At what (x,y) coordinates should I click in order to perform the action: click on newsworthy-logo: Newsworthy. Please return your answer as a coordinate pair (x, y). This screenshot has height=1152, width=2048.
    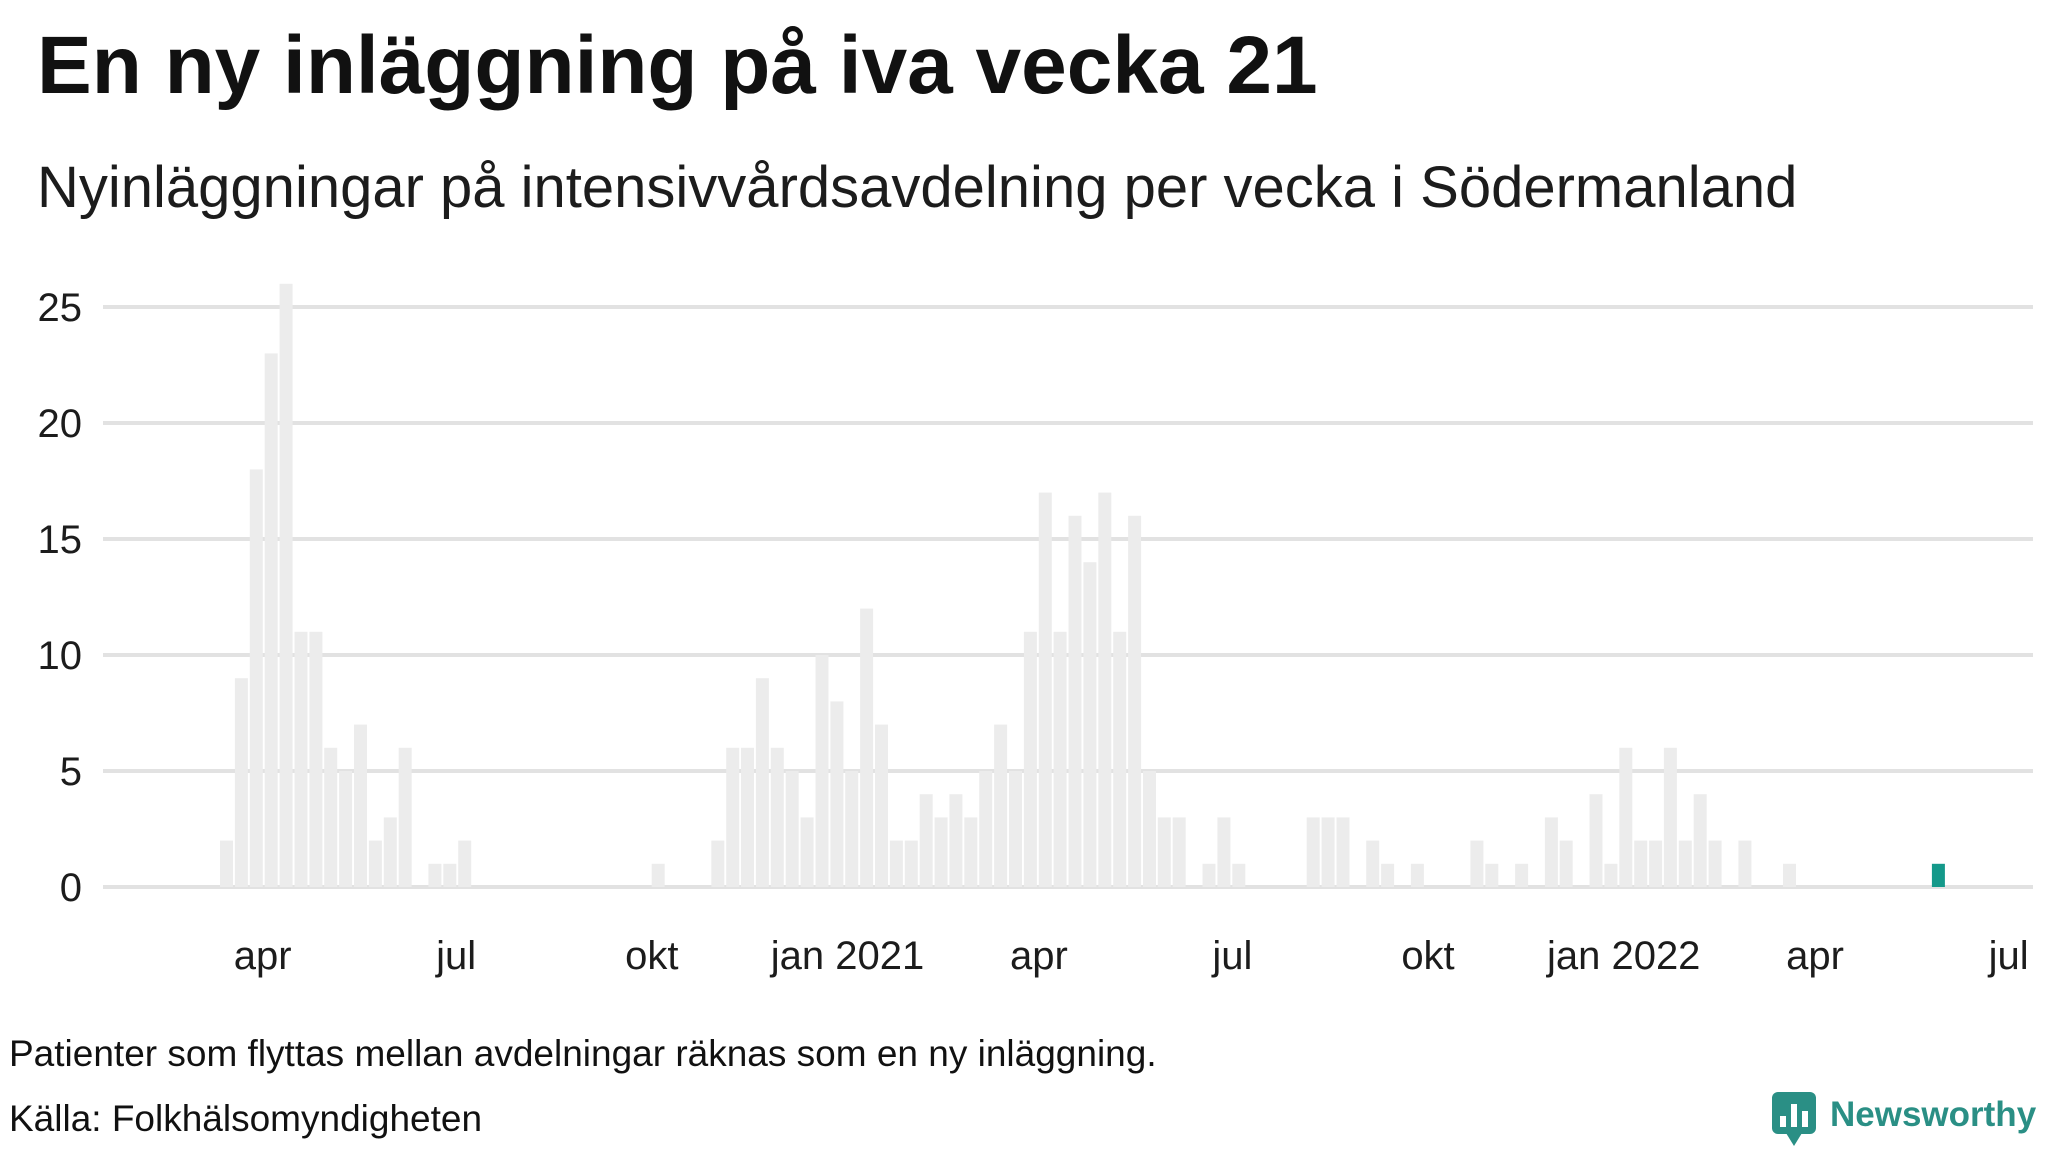
    Looking at the image, I should click on (1904, 1119).